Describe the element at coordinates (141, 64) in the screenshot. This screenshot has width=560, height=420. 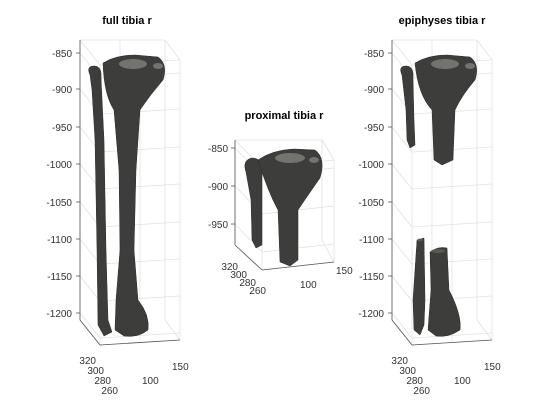
I see `bone-full-highlight` at that location.